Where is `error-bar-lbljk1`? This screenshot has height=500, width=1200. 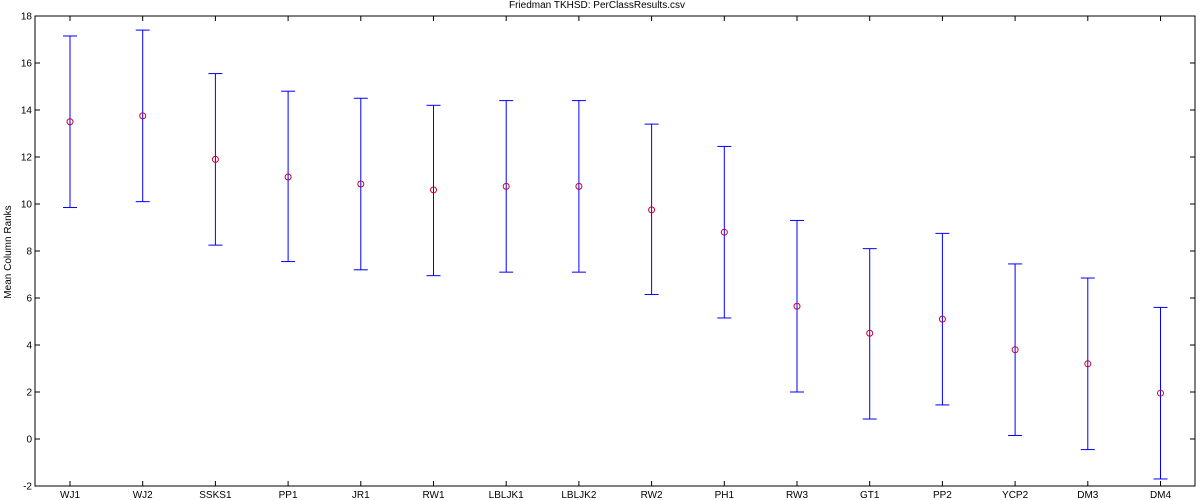 error-bar-lbljk1 is located at coordinates (506, 186).